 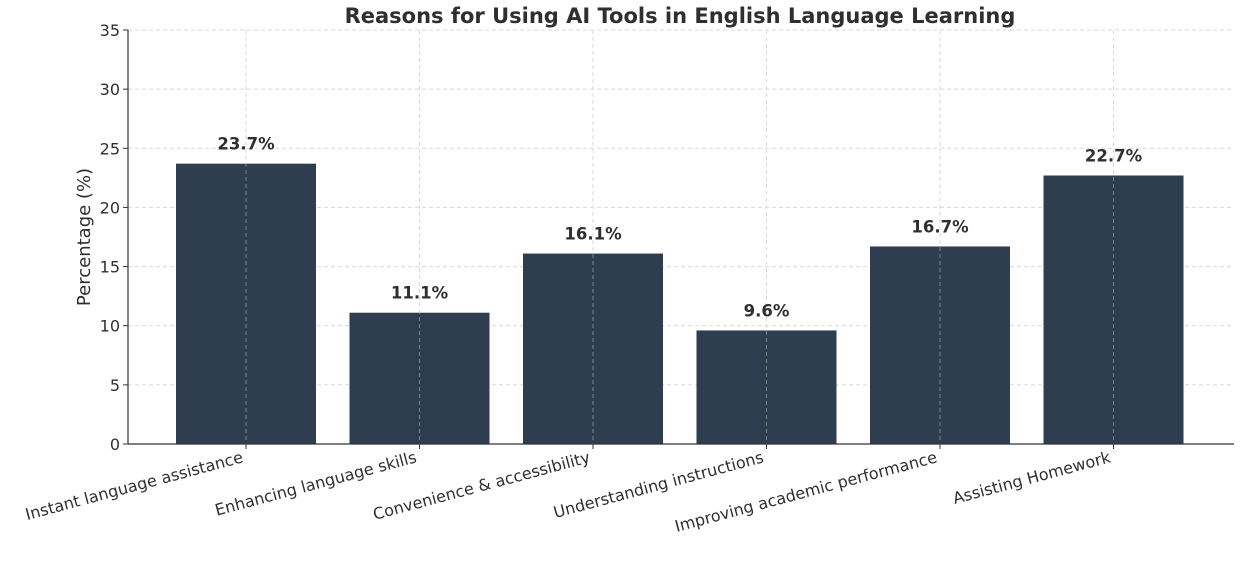 I want to click on y-tick-label: 20, so click(x=110, y=207).